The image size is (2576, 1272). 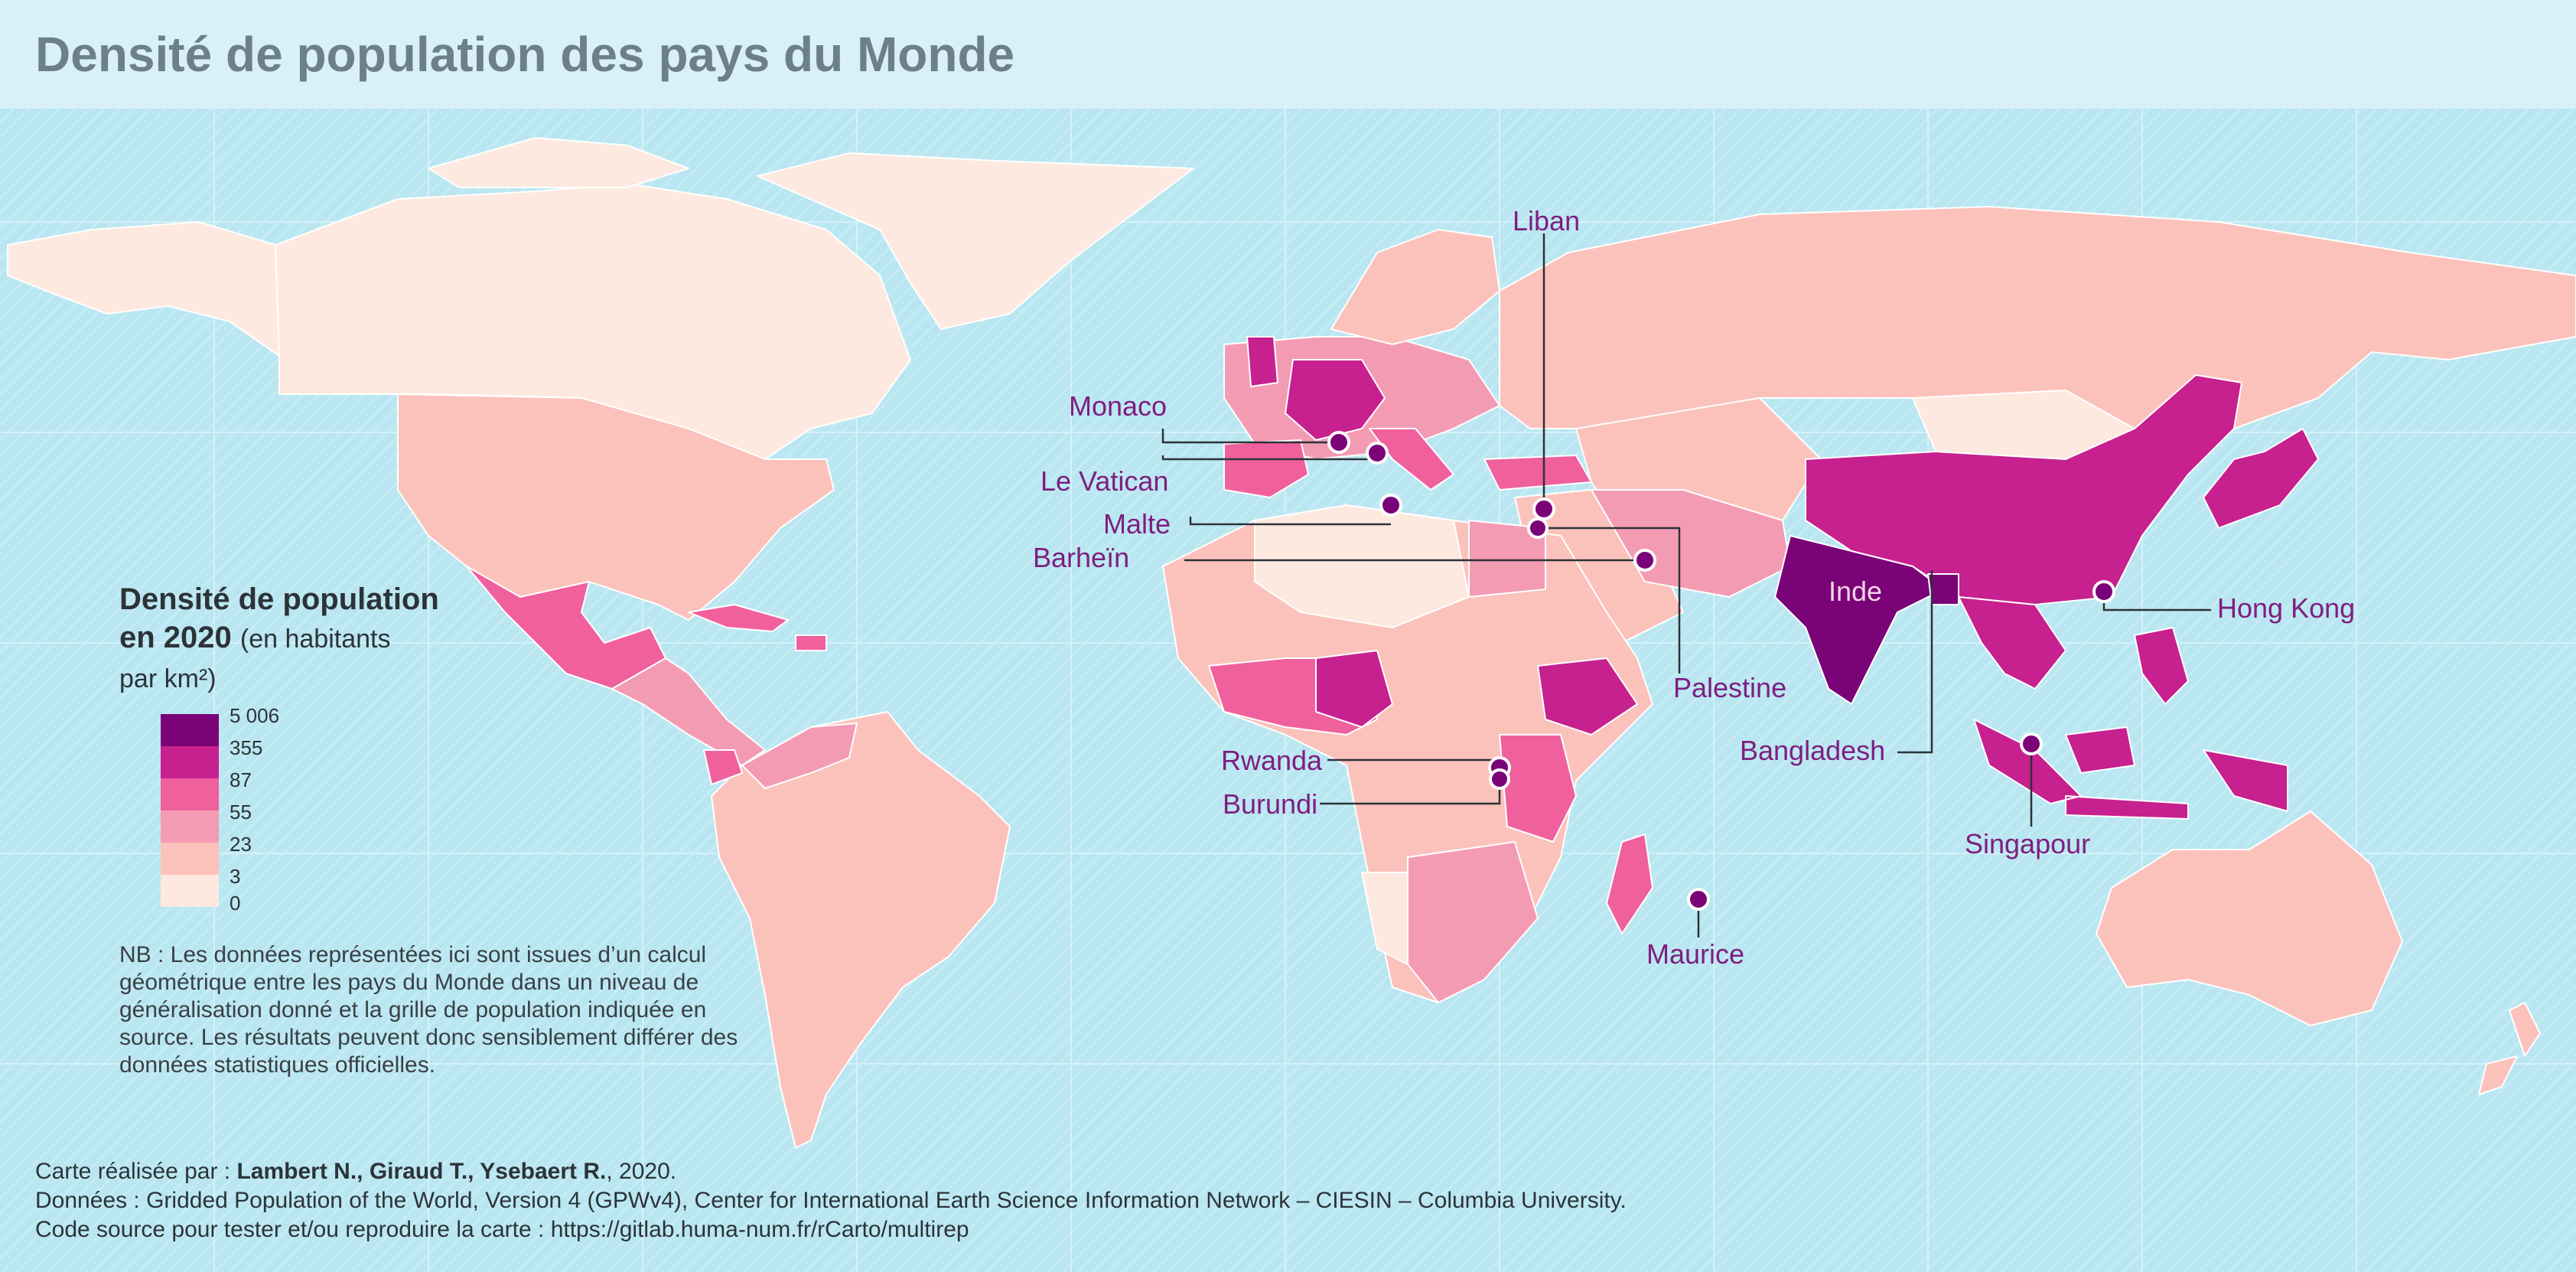 What do you see at coordinates (1415, 287) in the screenshot?
I see `region-scandinavia` at bounding box center [1415, 287].